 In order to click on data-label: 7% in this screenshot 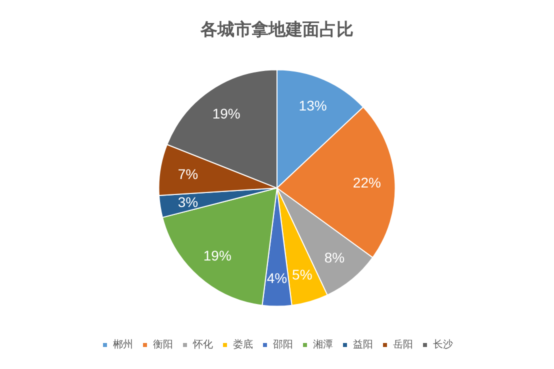, I will do `click(188, 174)`.